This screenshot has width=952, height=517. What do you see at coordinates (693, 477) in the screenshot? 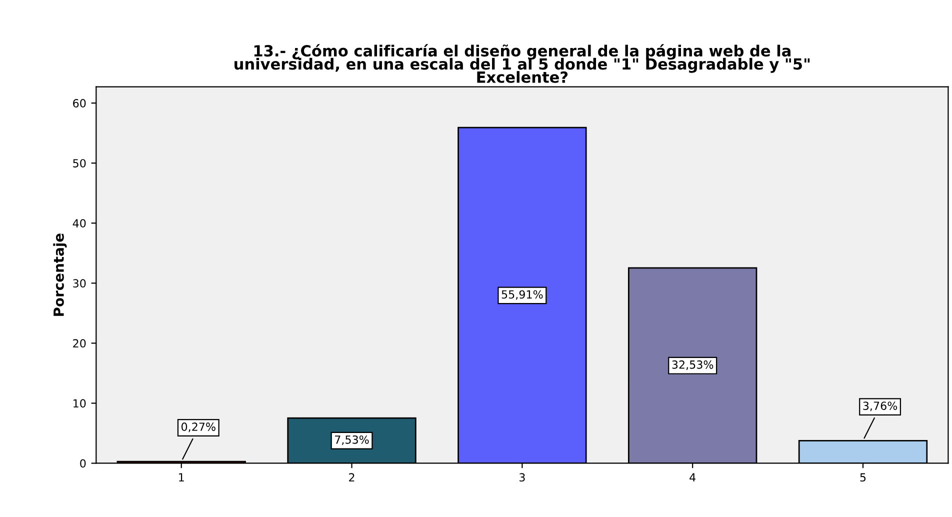
I see `x-tick-label: 4` at bounding box center [693, 477].